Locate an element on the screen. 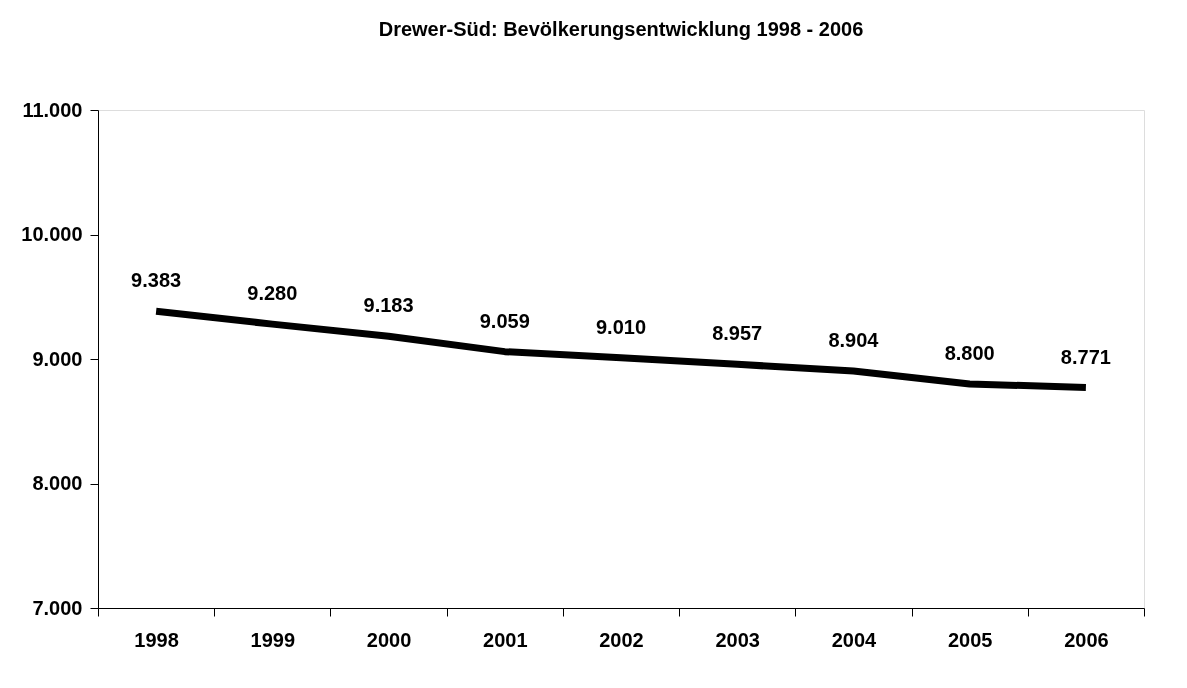  data-label: 8.957 is located at coordinates (737, 333).